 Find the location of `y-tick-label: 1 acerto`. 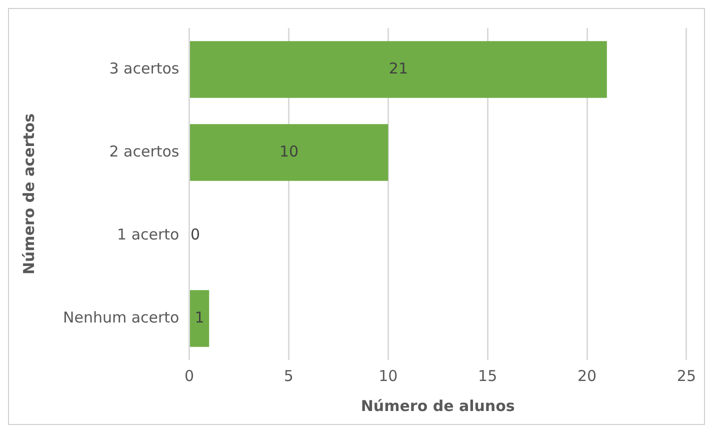

y-tick-label: 1 acerto is located at coordinates (148, 234).